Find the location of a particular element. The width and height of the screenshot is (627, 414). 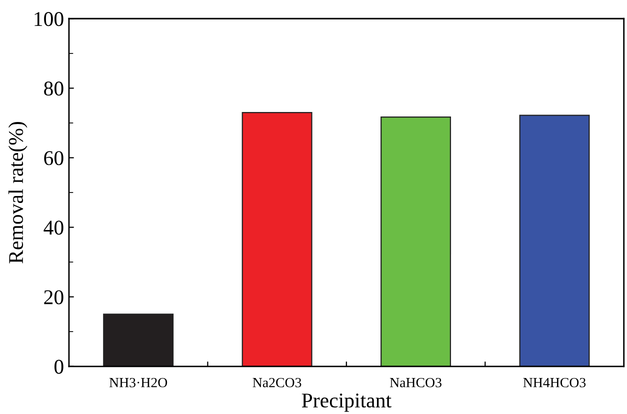

y-tick-label: 0 is located at coordinates (59, 367).